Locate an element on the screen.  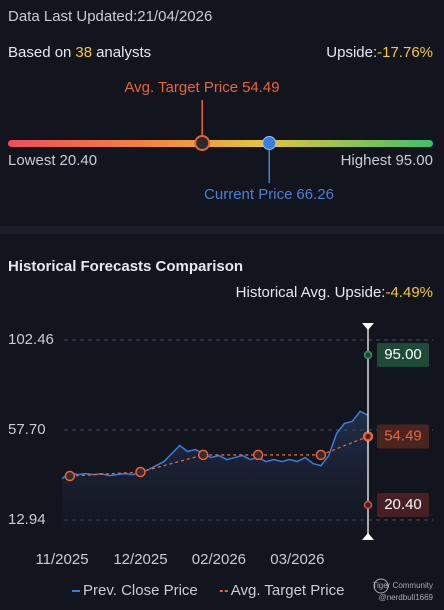
price-area is located at coordinates (215, 469).